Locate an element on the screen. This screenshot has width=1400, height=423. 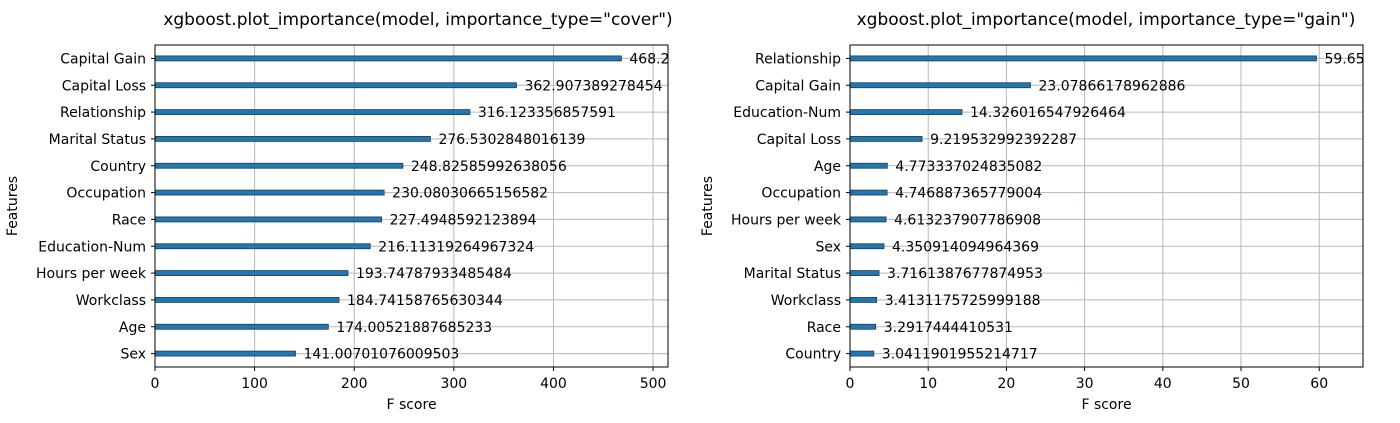
value-label: 174.00521887685233 is located at coordinates (414, 328).